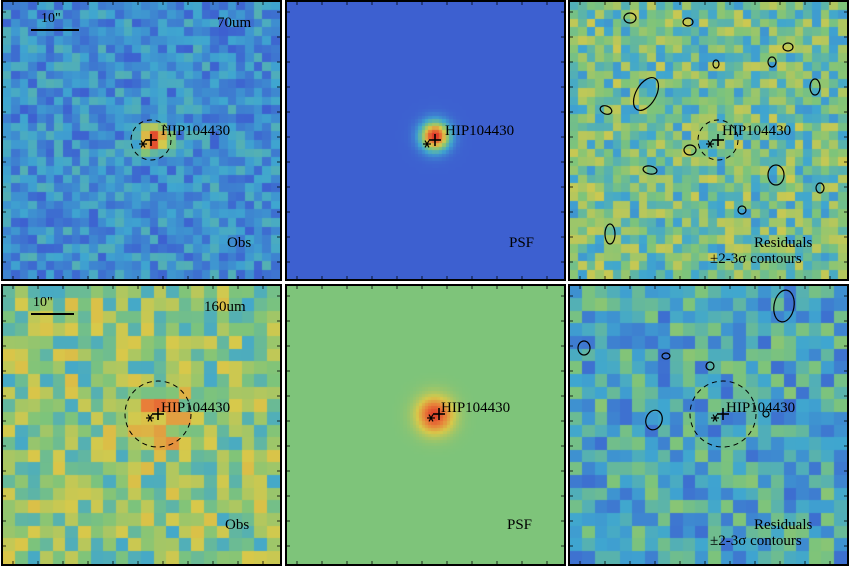 The width and height of the screenshot is (850, 566). I want to click on wavelength-label: 70um, so click(234, 23).